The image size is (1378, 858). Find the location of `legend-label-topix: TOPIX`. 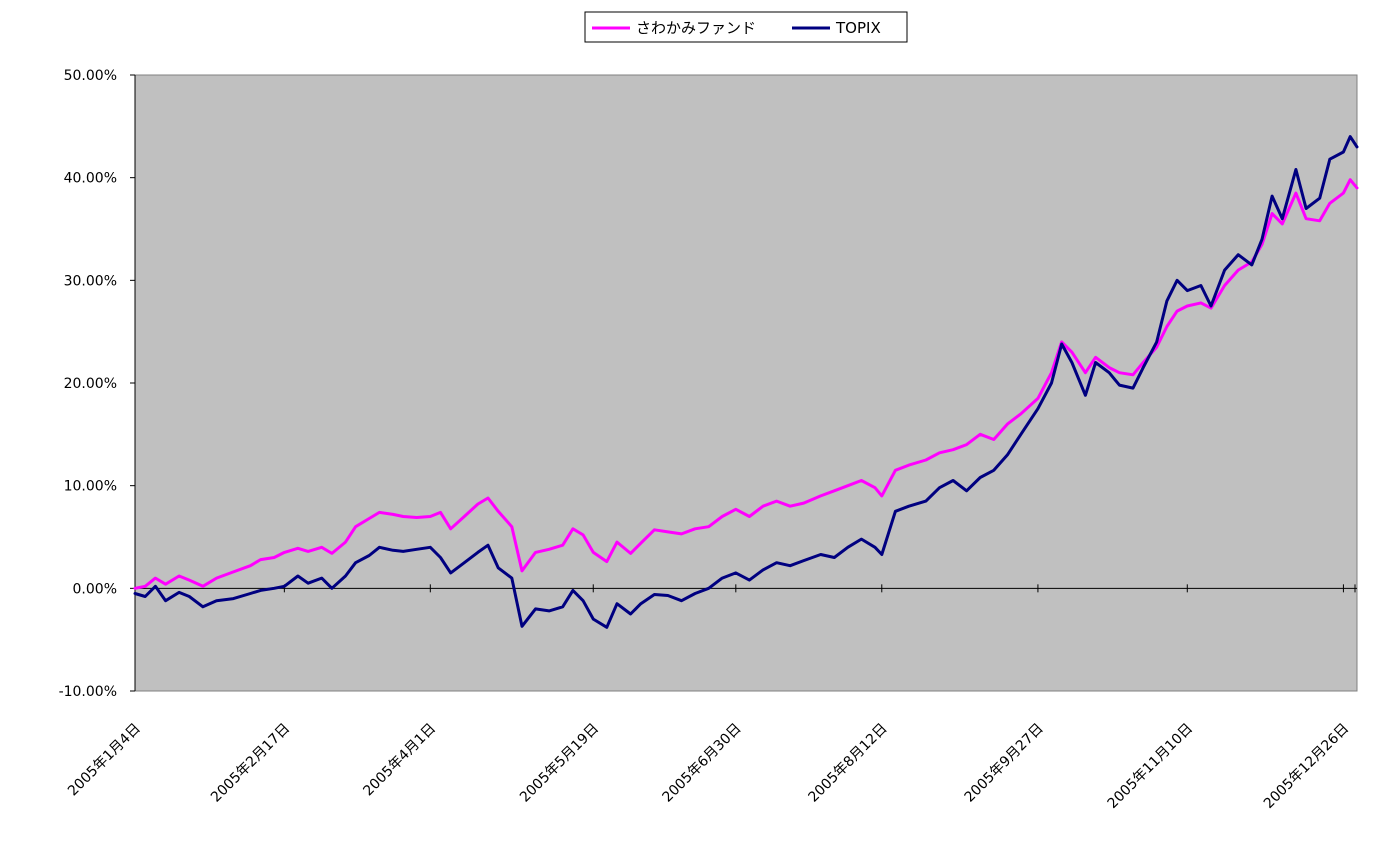

legend-label-topix: TOPIX is located at coordinates (858, 28).